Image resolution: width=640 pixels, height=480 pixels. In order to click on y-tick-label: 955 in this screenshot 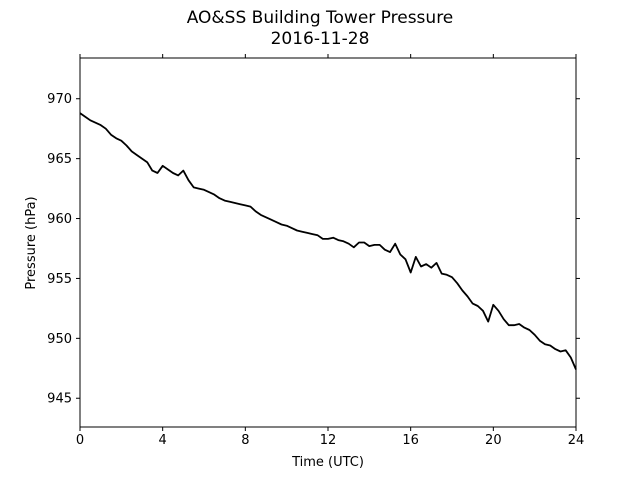, I will do `click(59, 279)`.